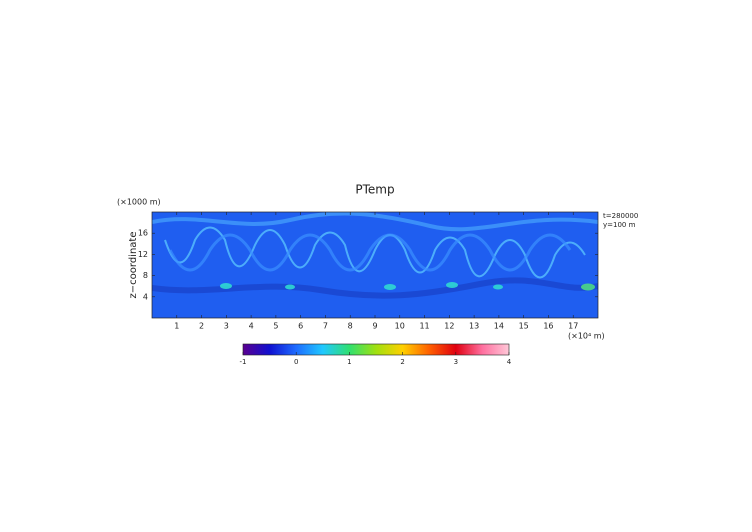 This screenshot has height=532, width=752. What do you see at coordinates (573, 326) in the screenshot?
I see `x-tick-label: 17` at bounding box center [573, 326].